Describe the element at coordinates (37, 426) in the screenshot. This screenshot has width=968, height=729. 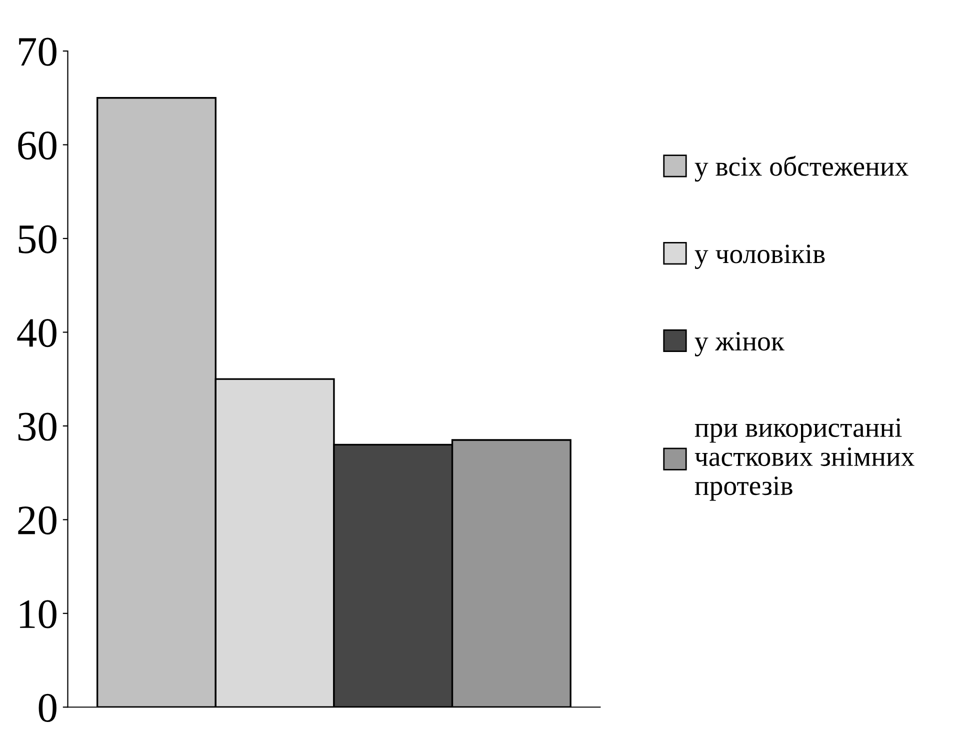
I see `y-tick-label: 30` at that location.